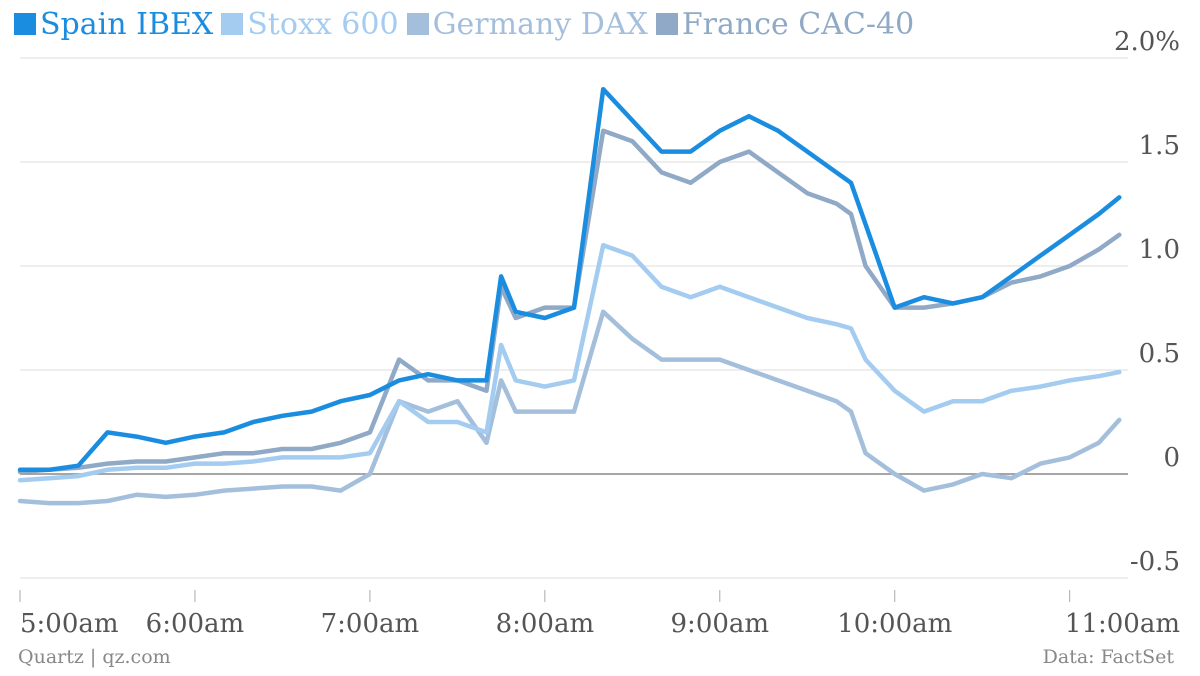 The height and width of the screenshot is (676, 1200). I want to click on legend-label-2: Germany DAX, so click(540, 24).